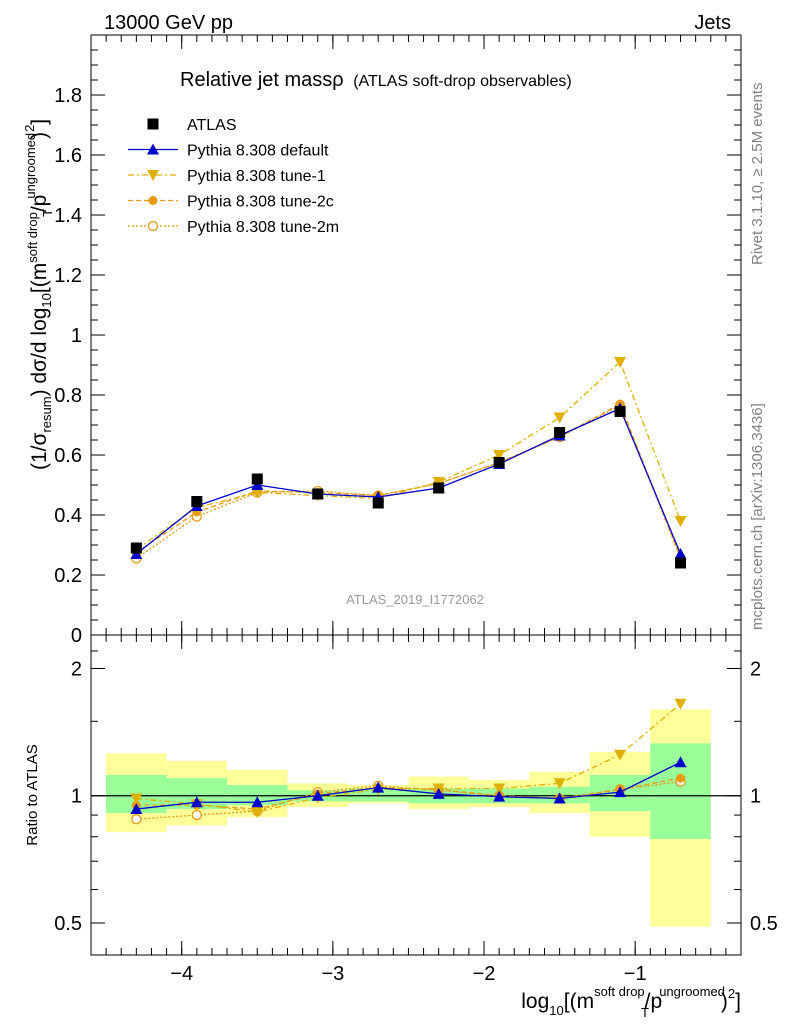 The width and height of the screenshot is (786, 1024). Describe the element at coordinates (181, 974) in the screenshot. I see `ratio-x-tick-label: −4` at that location.